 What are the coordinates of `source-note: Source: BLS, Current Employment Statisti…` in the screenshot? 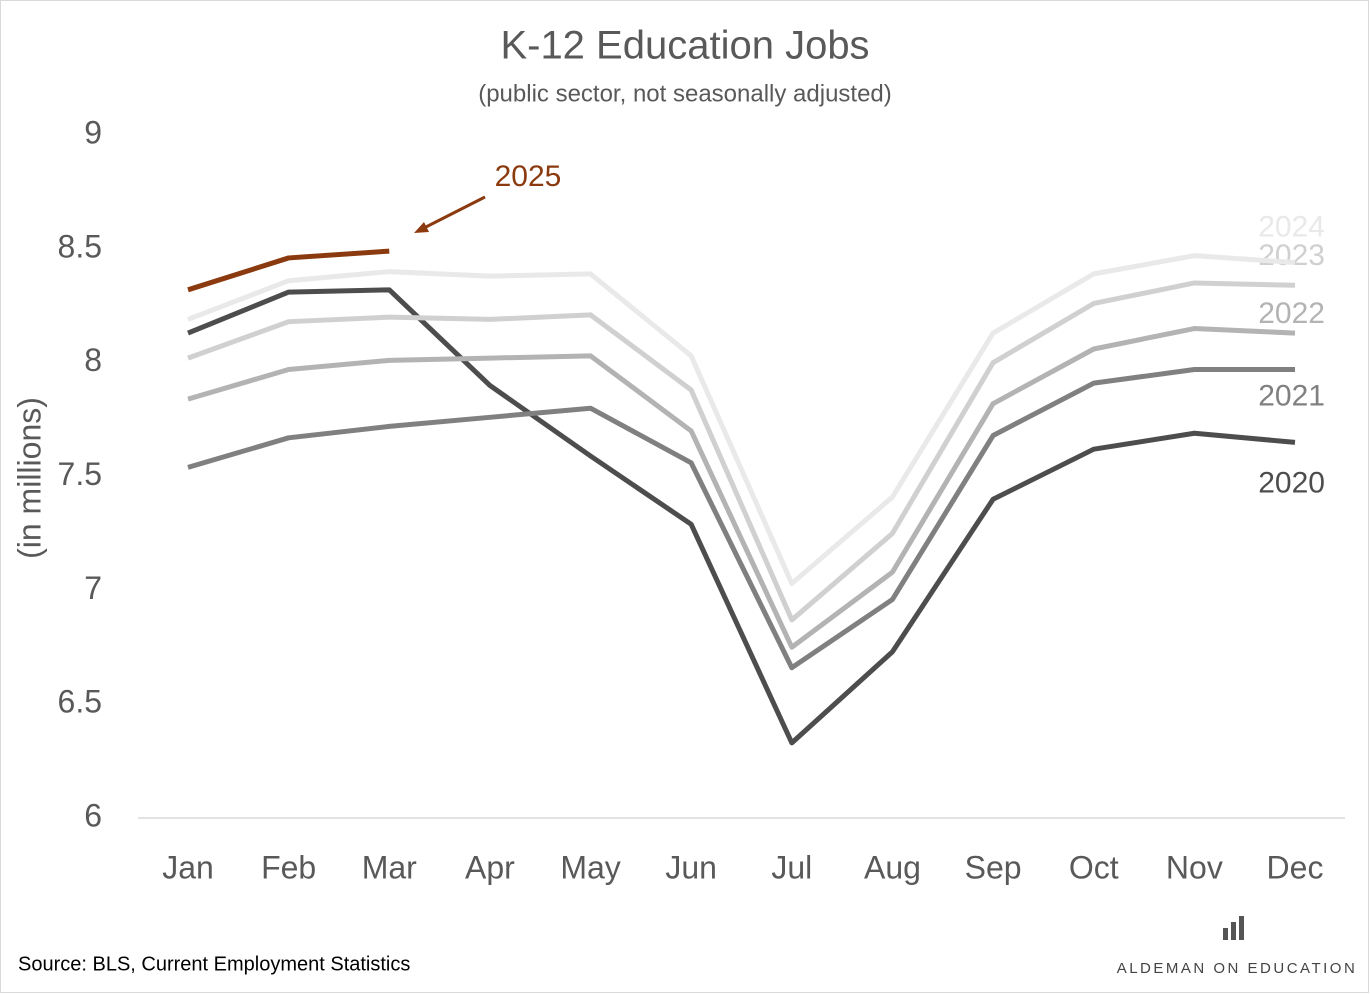 It's located at (214, 964).